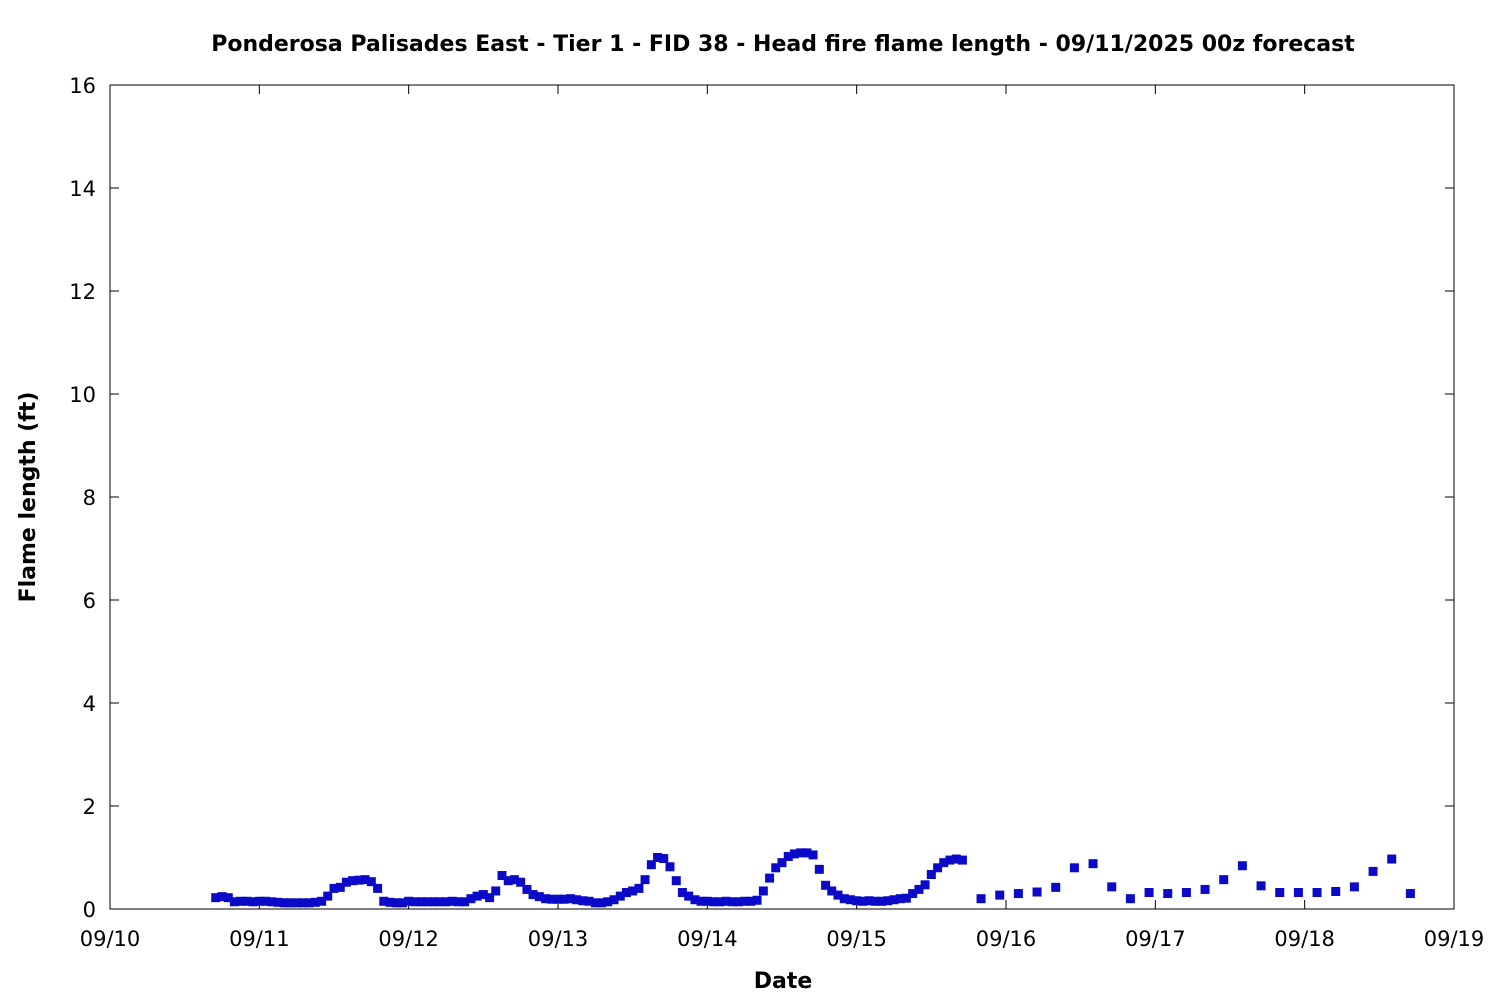  What do you see at coordinates (1006, 939) in the screenshot?
I see `x-tick-label: 09/16` at bounding box center [1006, 939].